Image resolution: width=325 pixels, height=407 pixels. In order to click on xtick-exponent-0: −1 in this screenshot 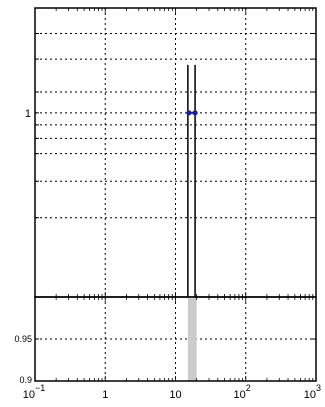, I will do `click(40, 388)`.